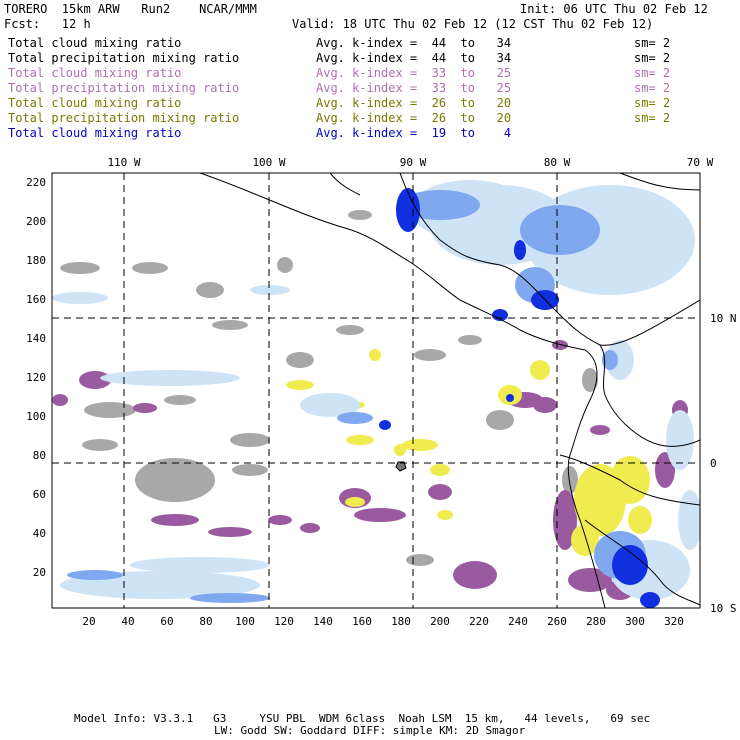  What do you see at coordinates (36, 182) in the screenshot?
I see `y-tick-label: 220` at bounding box center [36, 182].